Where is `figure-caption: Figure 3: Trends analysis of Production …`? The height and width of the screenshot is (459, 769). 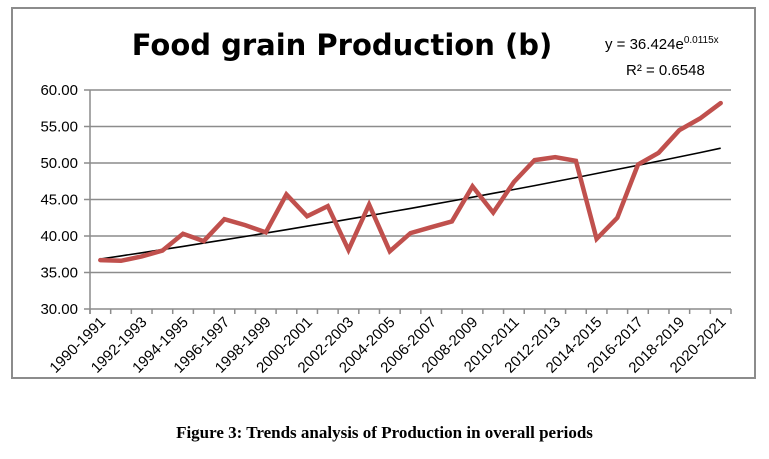 figure-caption: Figure 3: Trends analysis of Production … is located at coordinates (384, 432).